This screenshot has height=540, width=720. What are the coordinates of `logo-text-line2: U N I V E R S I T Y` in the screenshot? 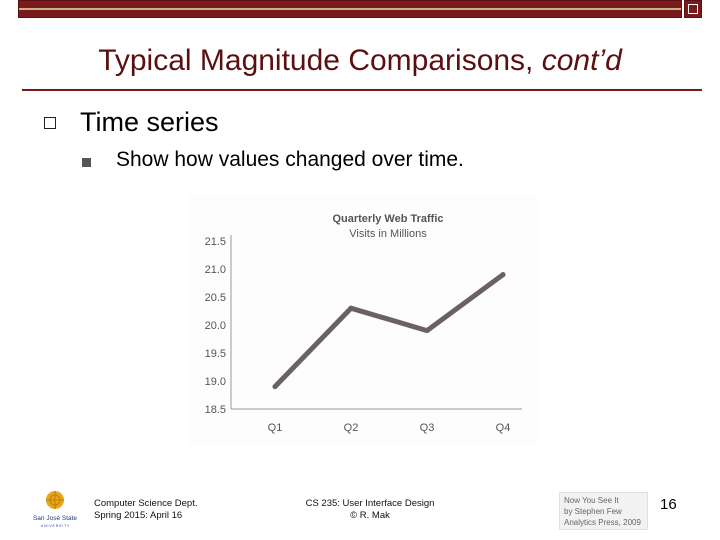 It's located at (55, 526).